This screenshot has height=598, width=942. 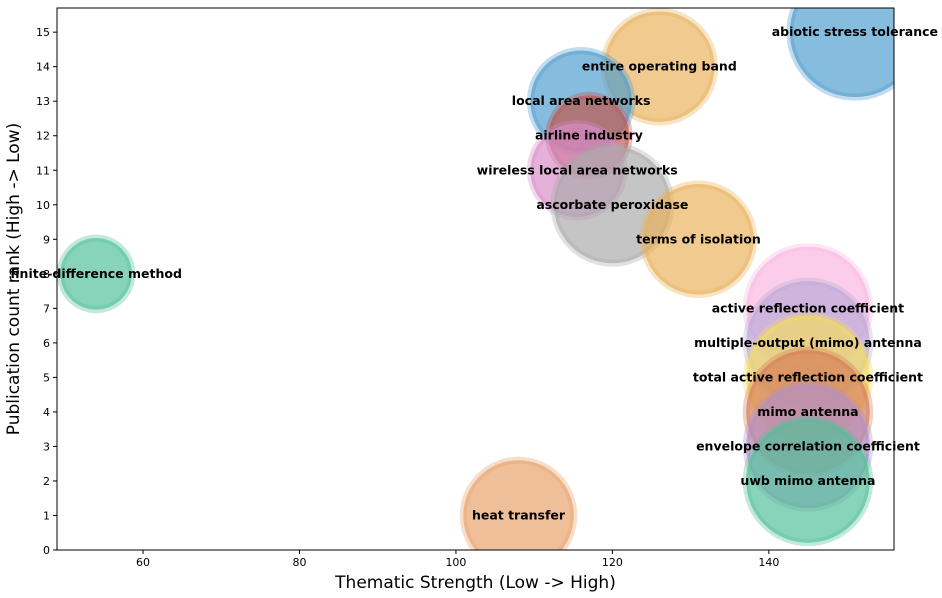 I want to click on y-tick-label: 4, so click(x=46, y=412).